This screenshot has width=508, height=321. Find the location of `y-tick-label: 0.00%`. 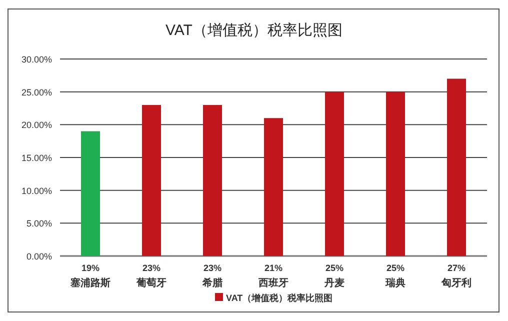

y-tick-label: 0.00% is located at coordinates (39, 257).